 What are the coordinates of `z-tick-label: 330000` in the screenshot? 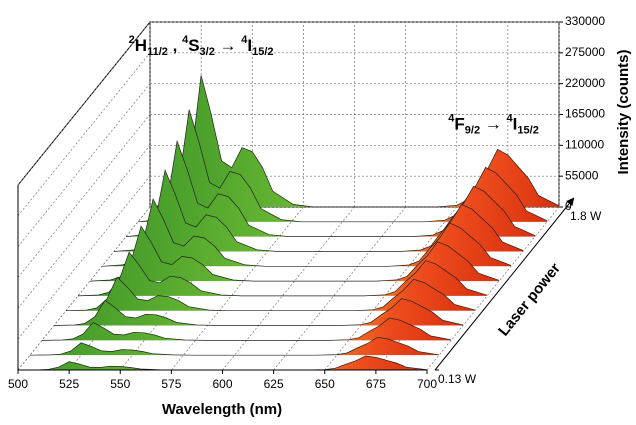 It's located at (585, 21).